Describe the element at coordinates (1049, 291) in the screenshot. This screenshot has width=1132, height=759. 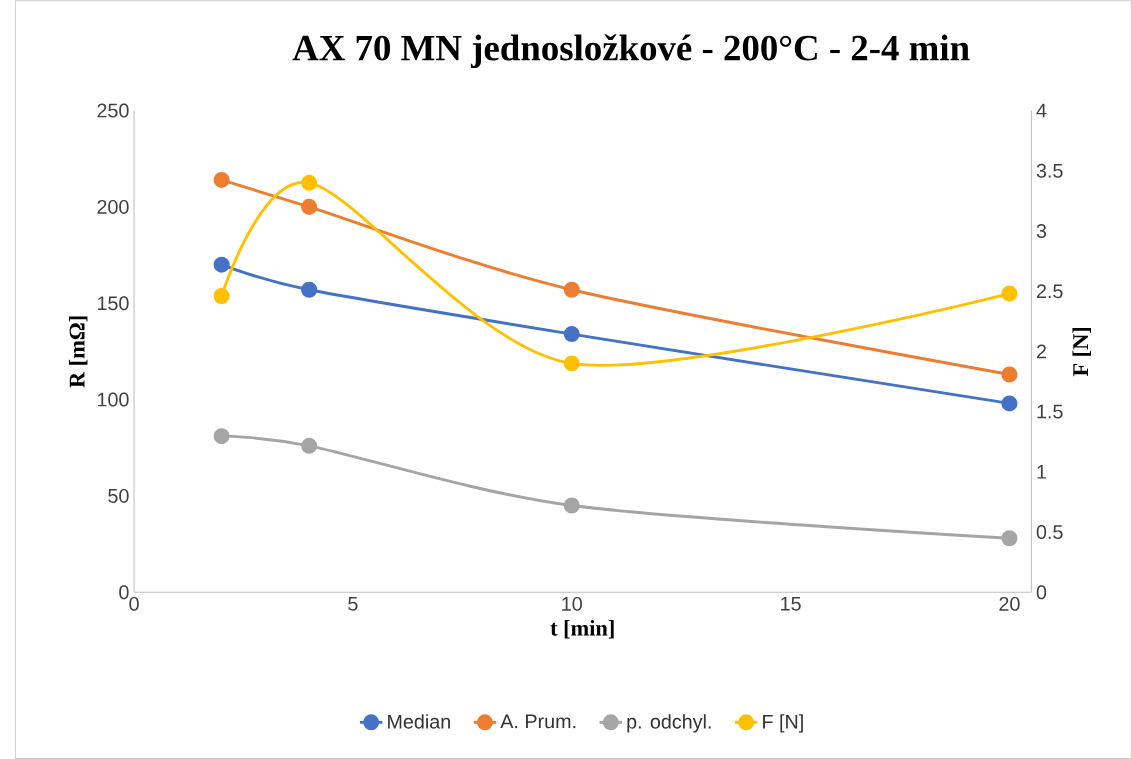
I see `y2-tick-label: 2.5` at that location.